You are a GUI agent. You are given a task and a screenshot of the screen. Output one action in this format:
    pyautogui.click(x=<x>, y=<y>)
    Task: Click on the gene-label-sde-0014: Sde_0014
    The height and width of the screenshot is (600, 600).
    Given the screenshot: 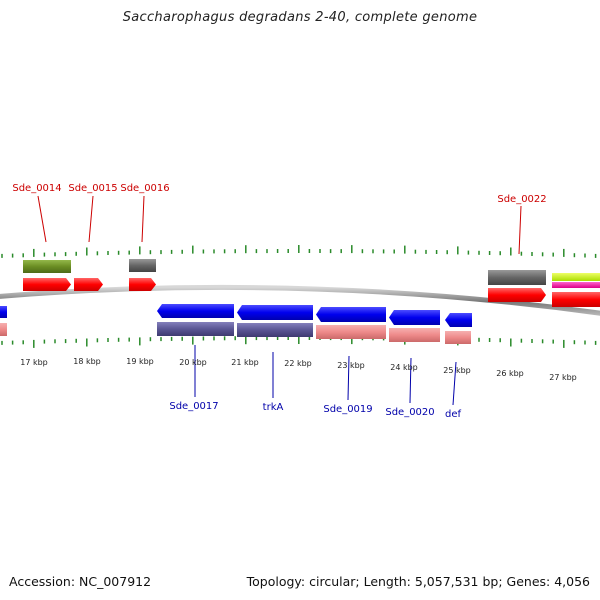 What is the action you would take?
    pyautogui.click(x=36, y=188)
    